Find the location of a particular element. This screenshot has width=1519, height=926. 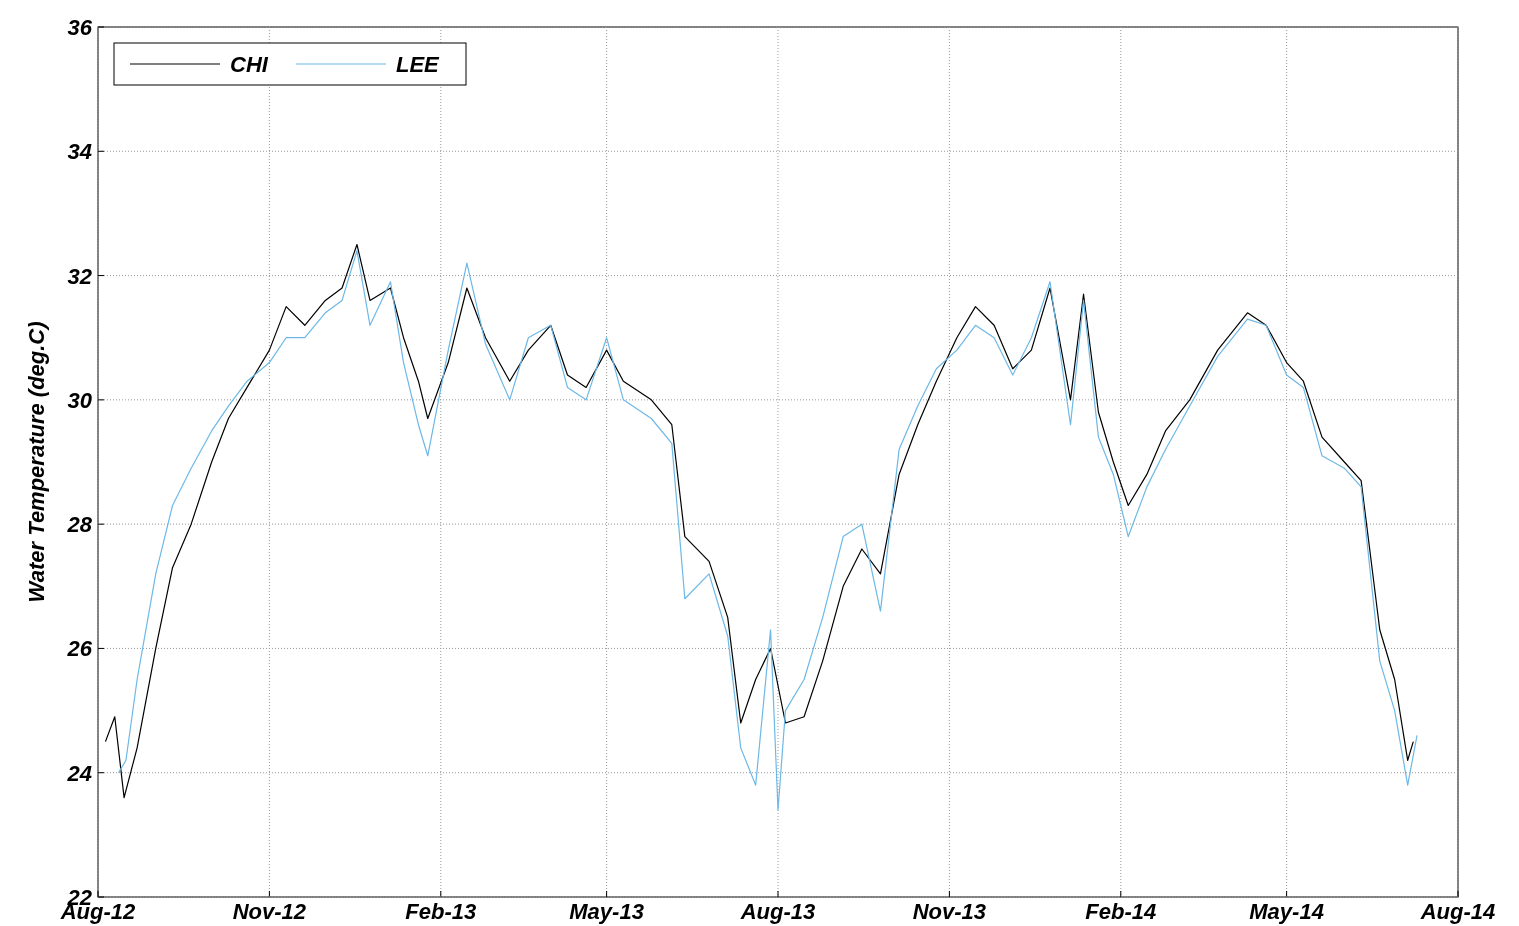

y-tick-label: 24 is located at coordinates (79, 773).